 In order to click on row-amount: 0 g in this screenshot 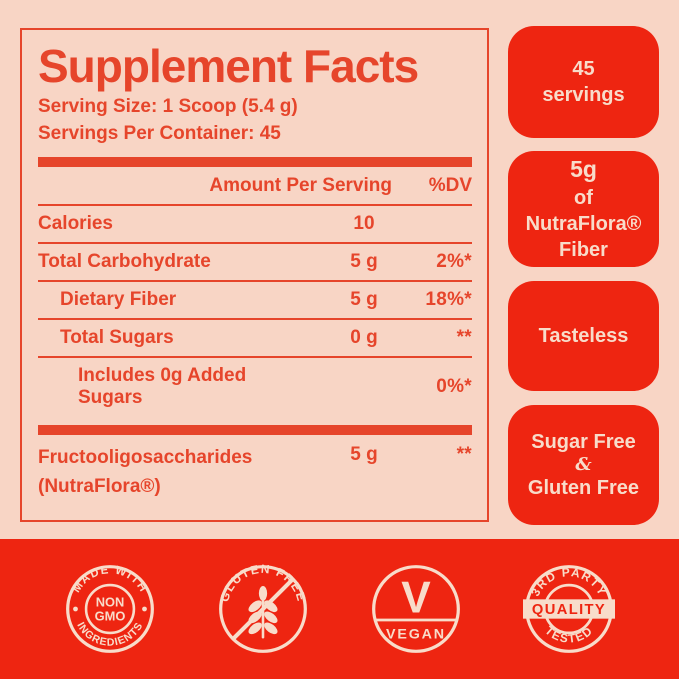, I will do `click(364, 338)`.